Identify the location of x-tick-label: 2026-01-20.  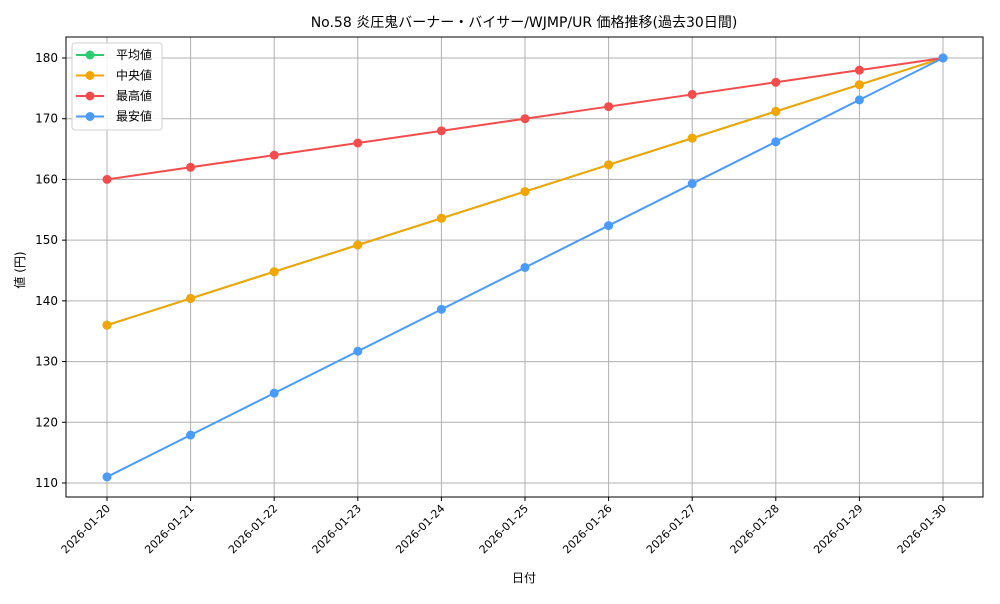
(86, 529).